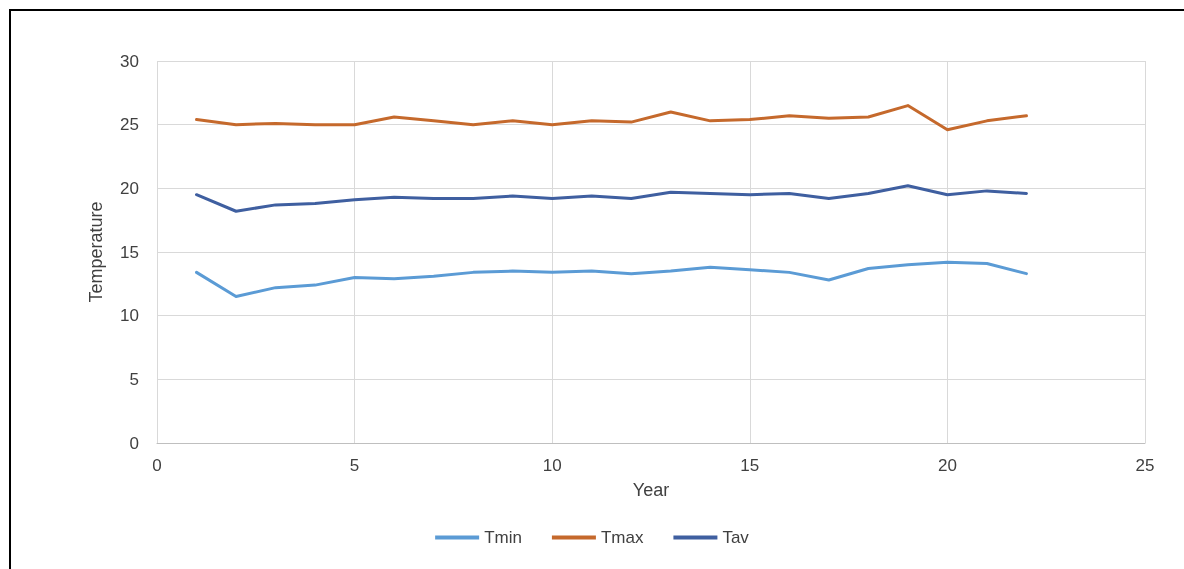 This screenshot has width=1184, height=569. What do you see at coordinates (552, 465) in the screenshot?
I see `x-tick-label: 10` at bounding box center [552, 465].